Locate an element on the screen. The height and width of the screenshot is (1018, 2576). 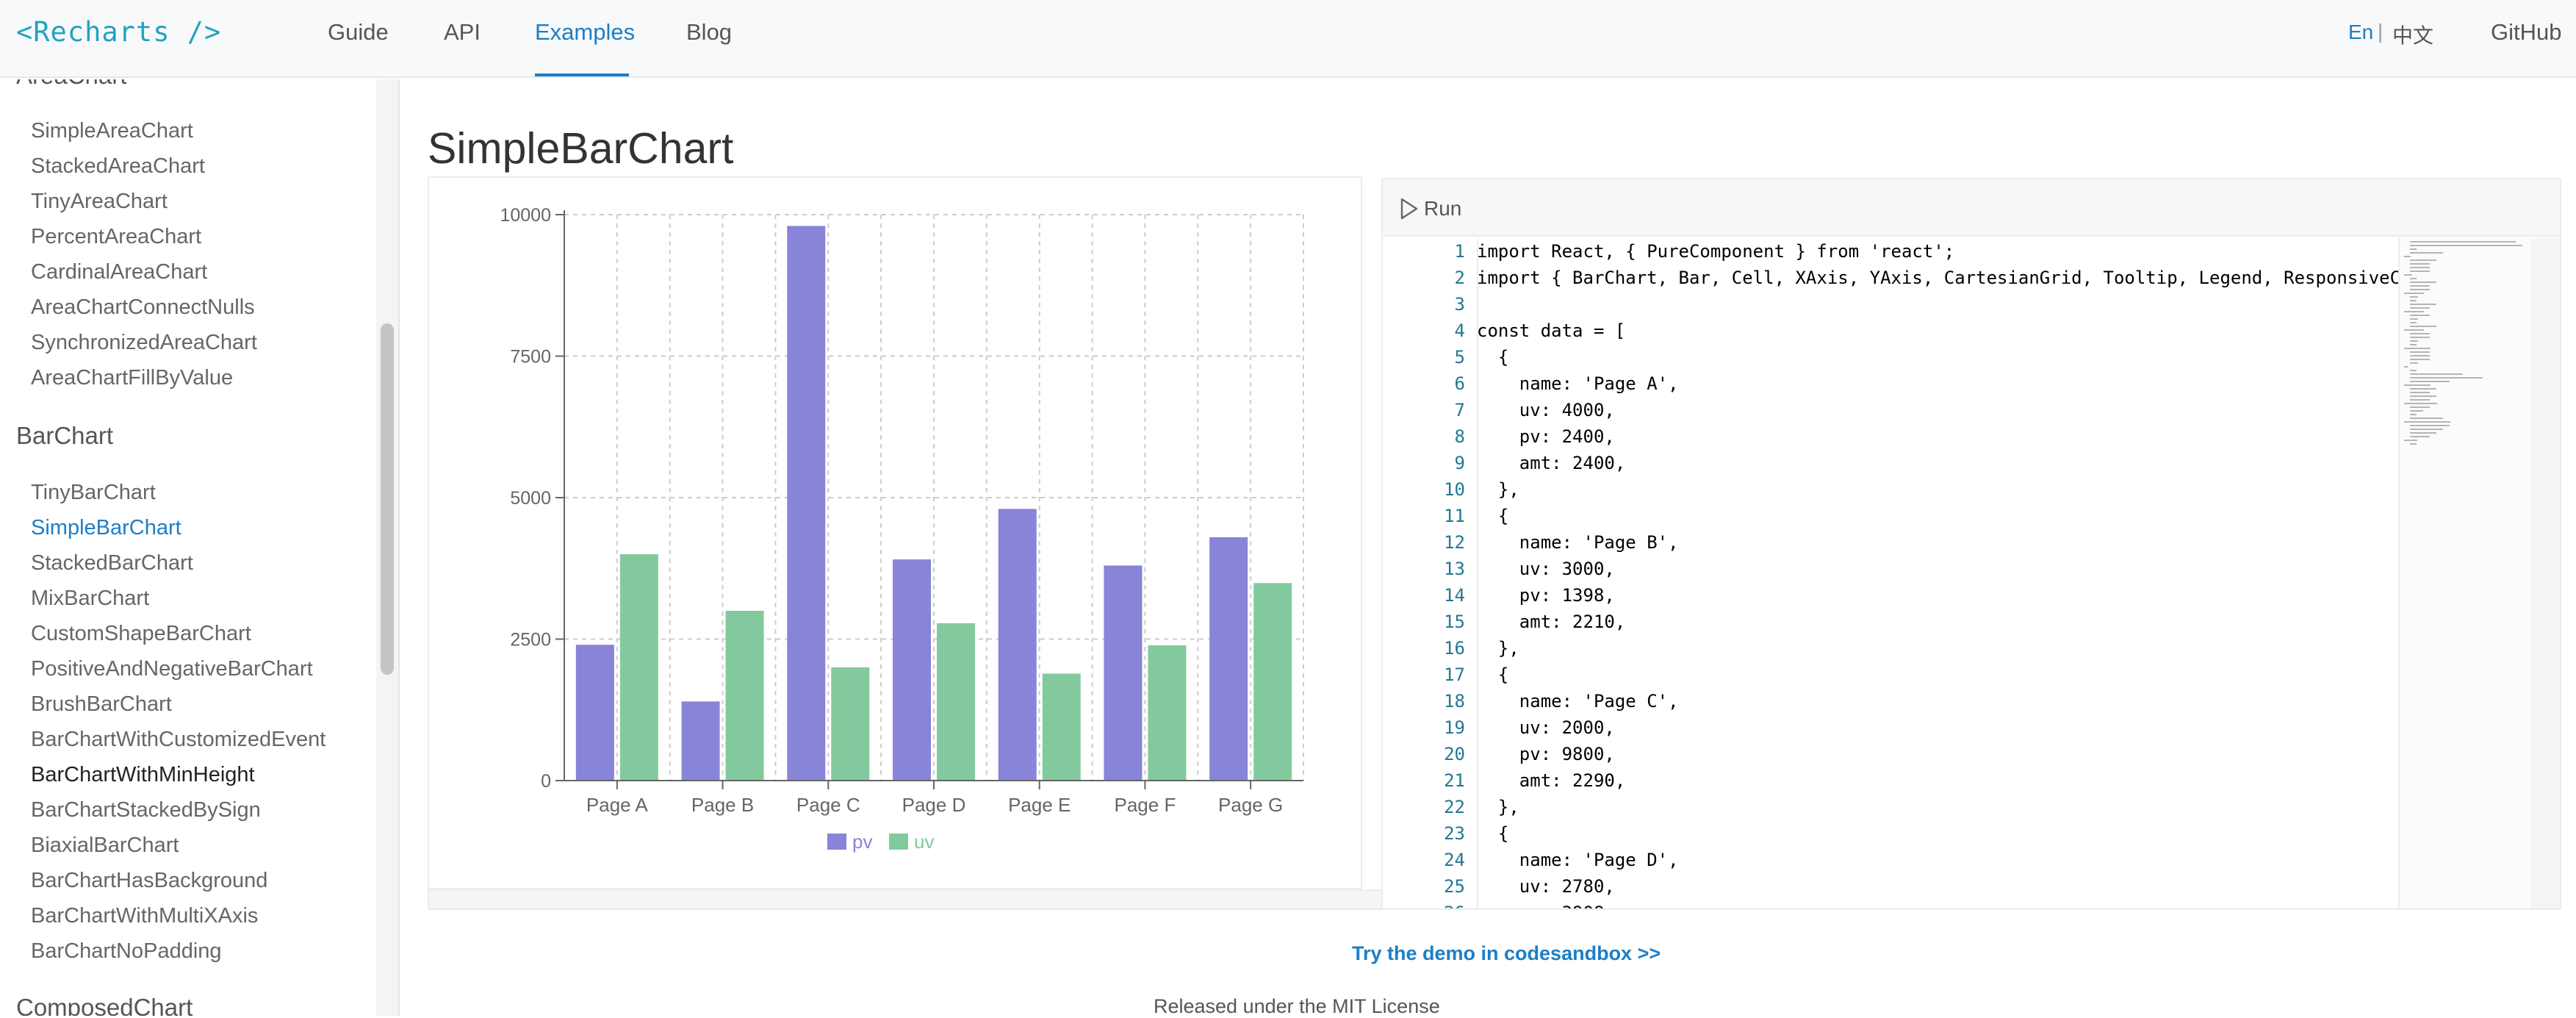
github-link: GitHub is located at coordinates (2526, 32).